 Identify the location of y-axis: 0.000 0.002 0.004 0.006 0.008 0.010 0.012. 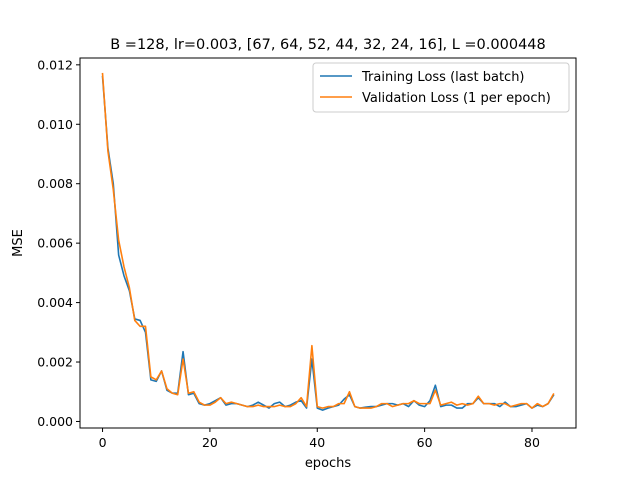
(58, 243).